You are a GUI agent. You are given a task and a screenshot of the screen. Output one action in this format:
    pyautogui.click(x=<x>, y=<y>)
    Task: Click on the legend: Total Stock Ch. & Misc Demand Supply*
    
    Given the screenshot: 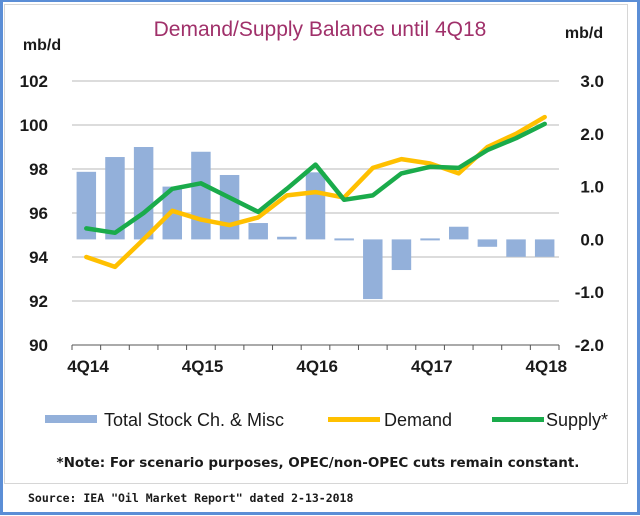 What is the action you would take?
    pyautogui.click(x=326, y=420)
    